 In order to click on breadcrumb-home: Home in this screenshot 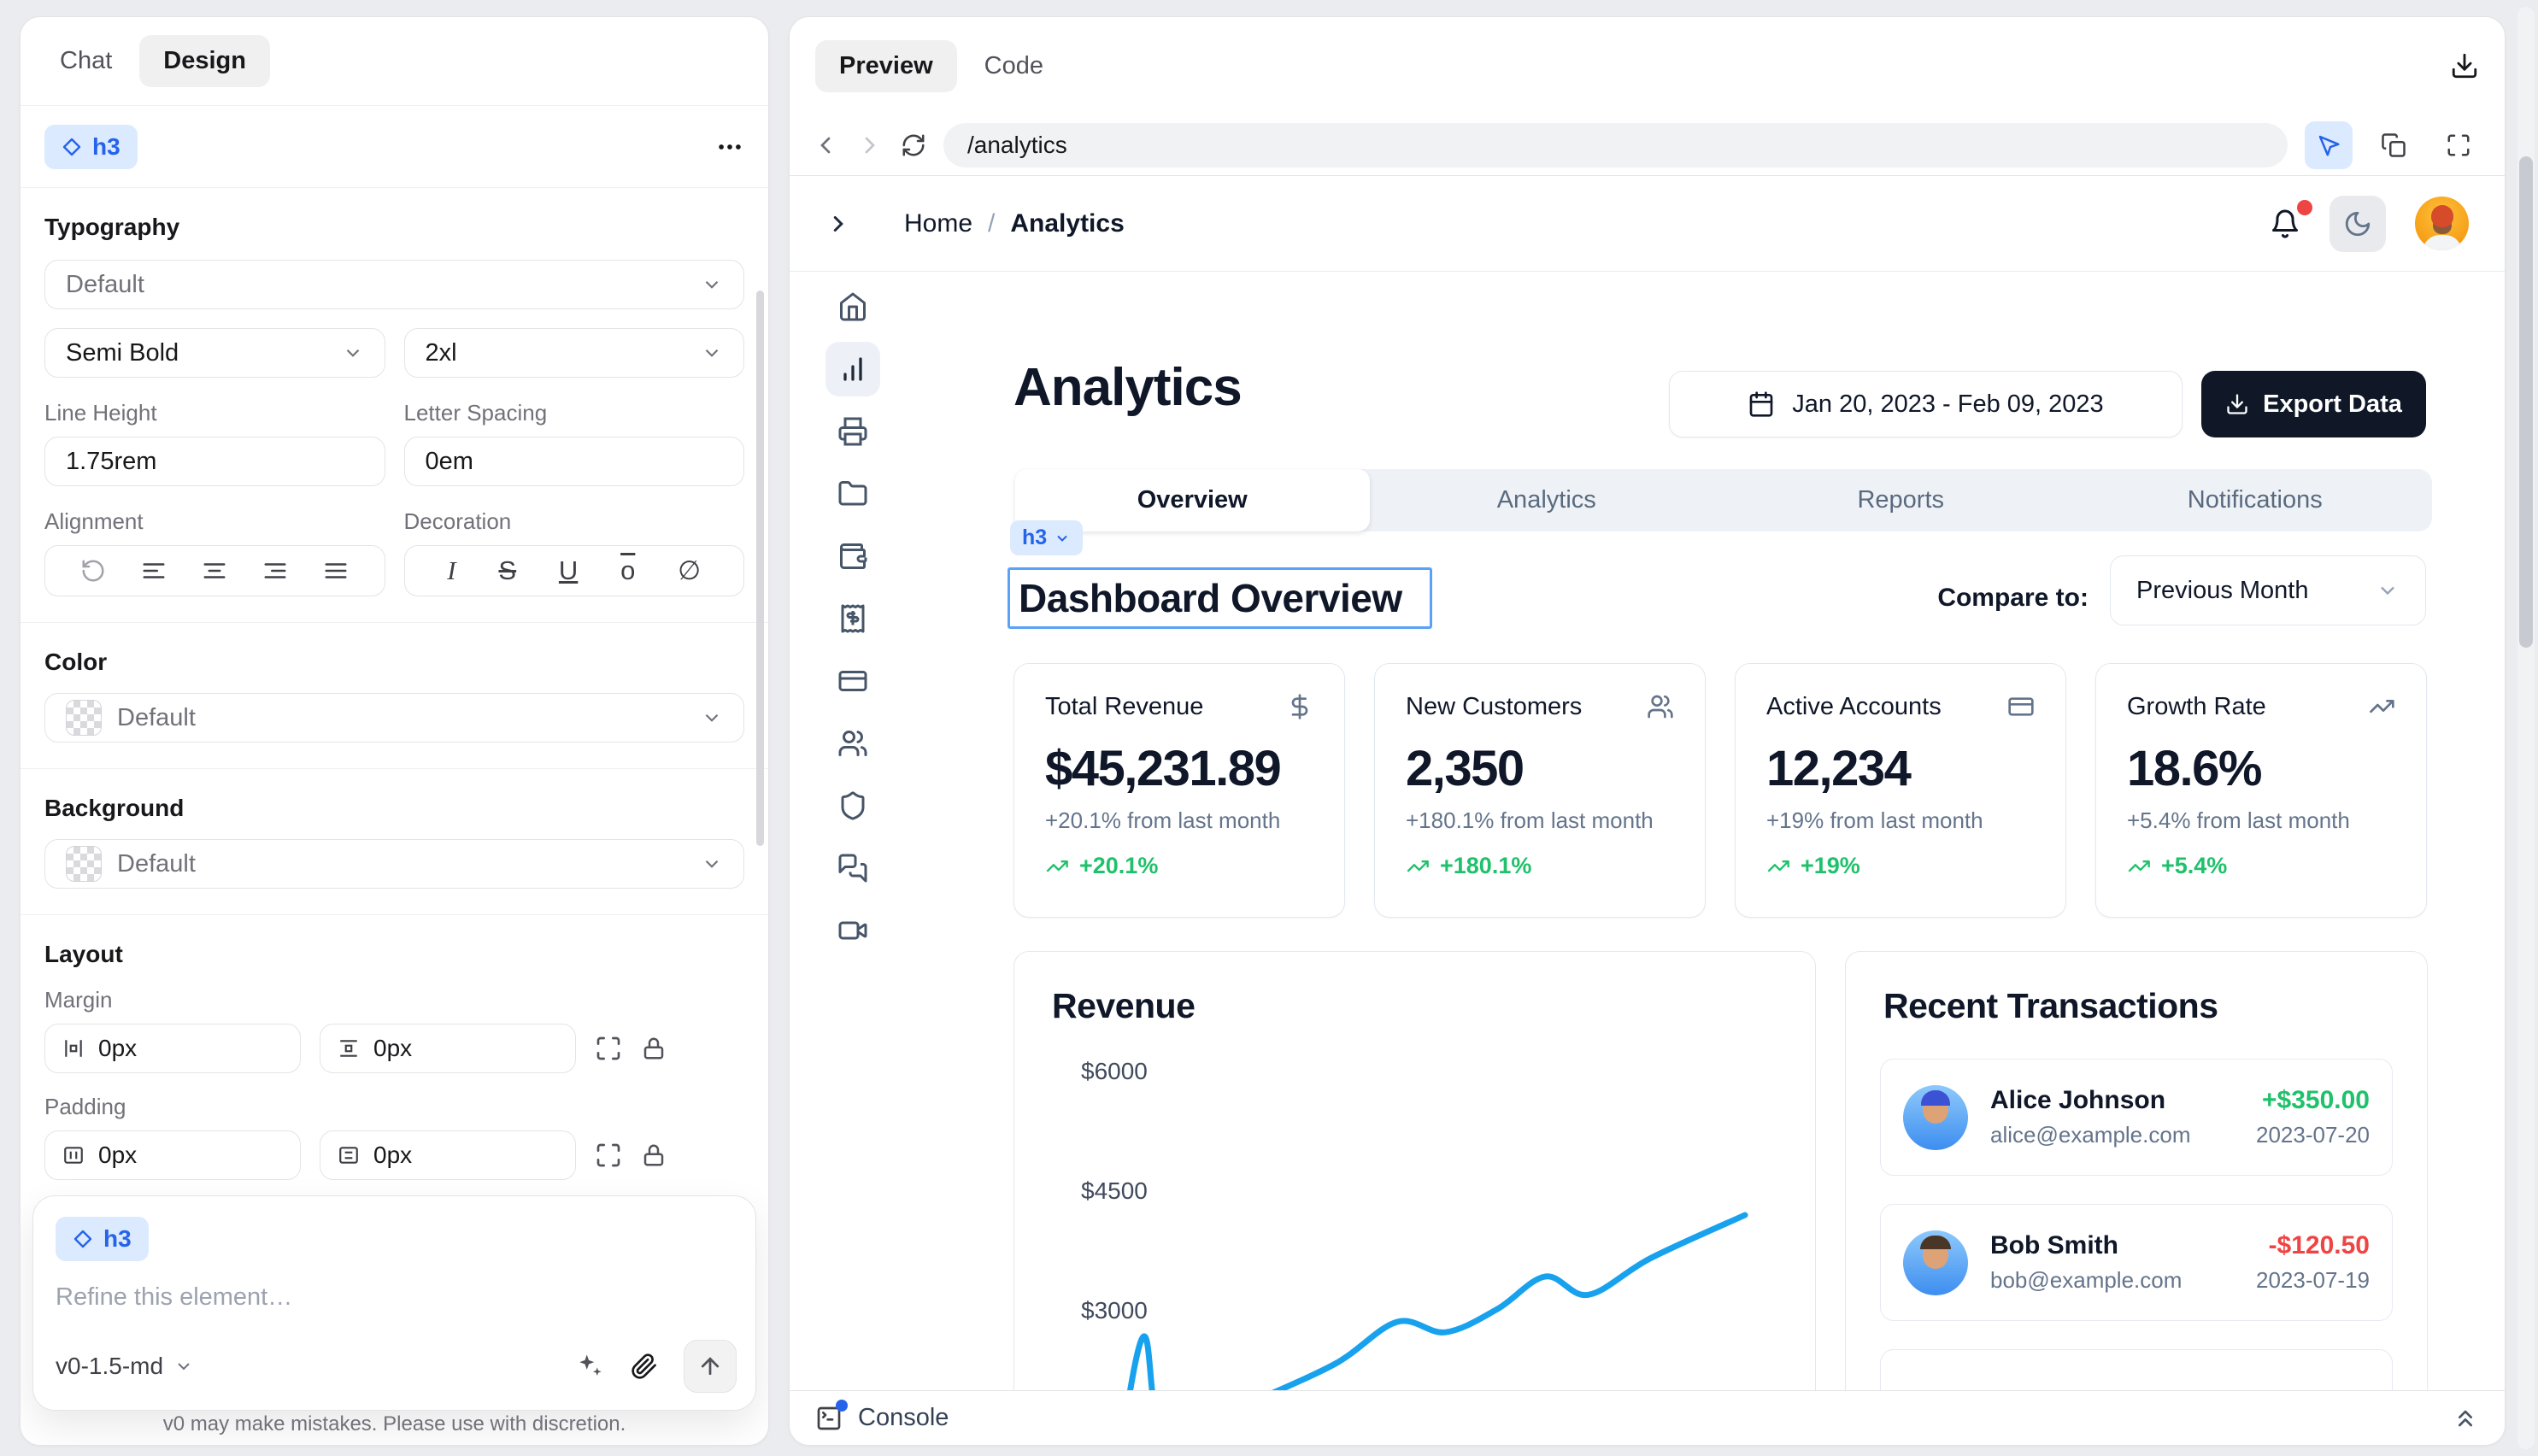, I will do `click(938, 223)`.